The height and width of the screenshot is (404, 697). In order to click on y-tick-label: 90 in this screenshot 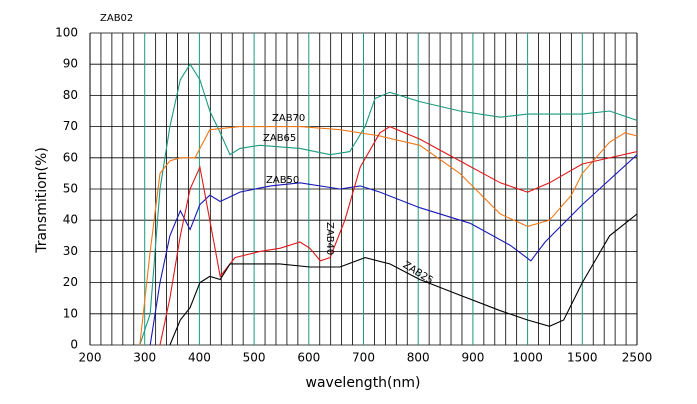, I will do `click(70, 64)`.